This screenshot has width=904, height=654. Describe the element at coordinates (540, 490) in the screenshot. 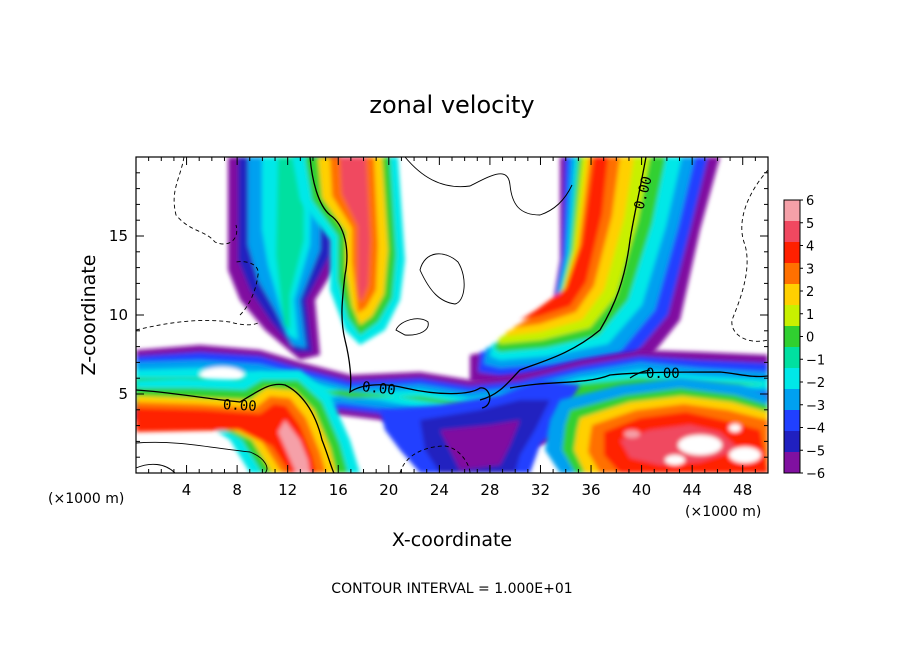

I see `x-tick-label: 32` at that location.